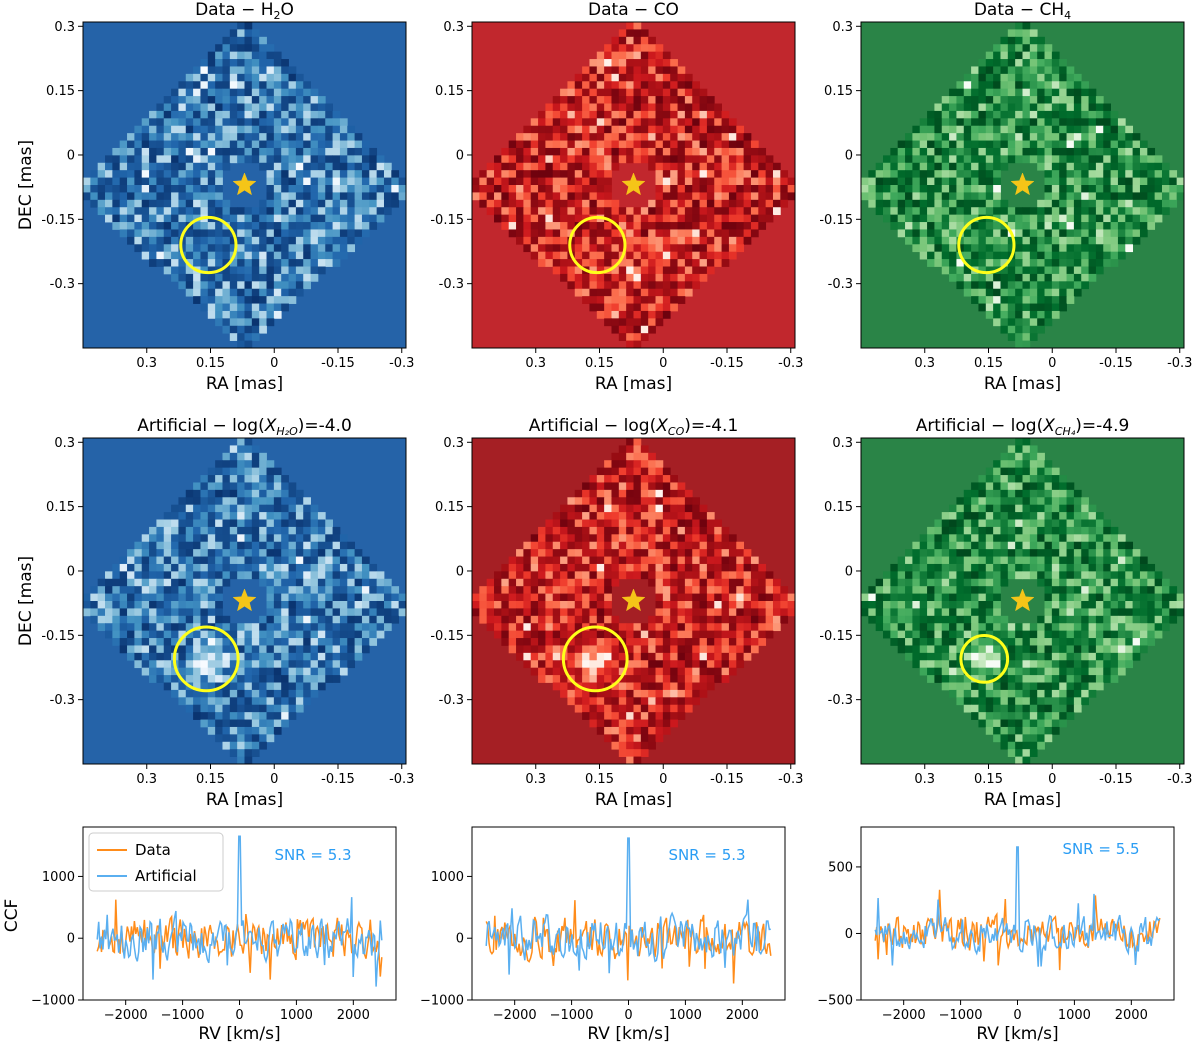 The height and width of the screenshot is (1046, 1200). I want to click on y-tick-label: -0.3, so click(62, 284).